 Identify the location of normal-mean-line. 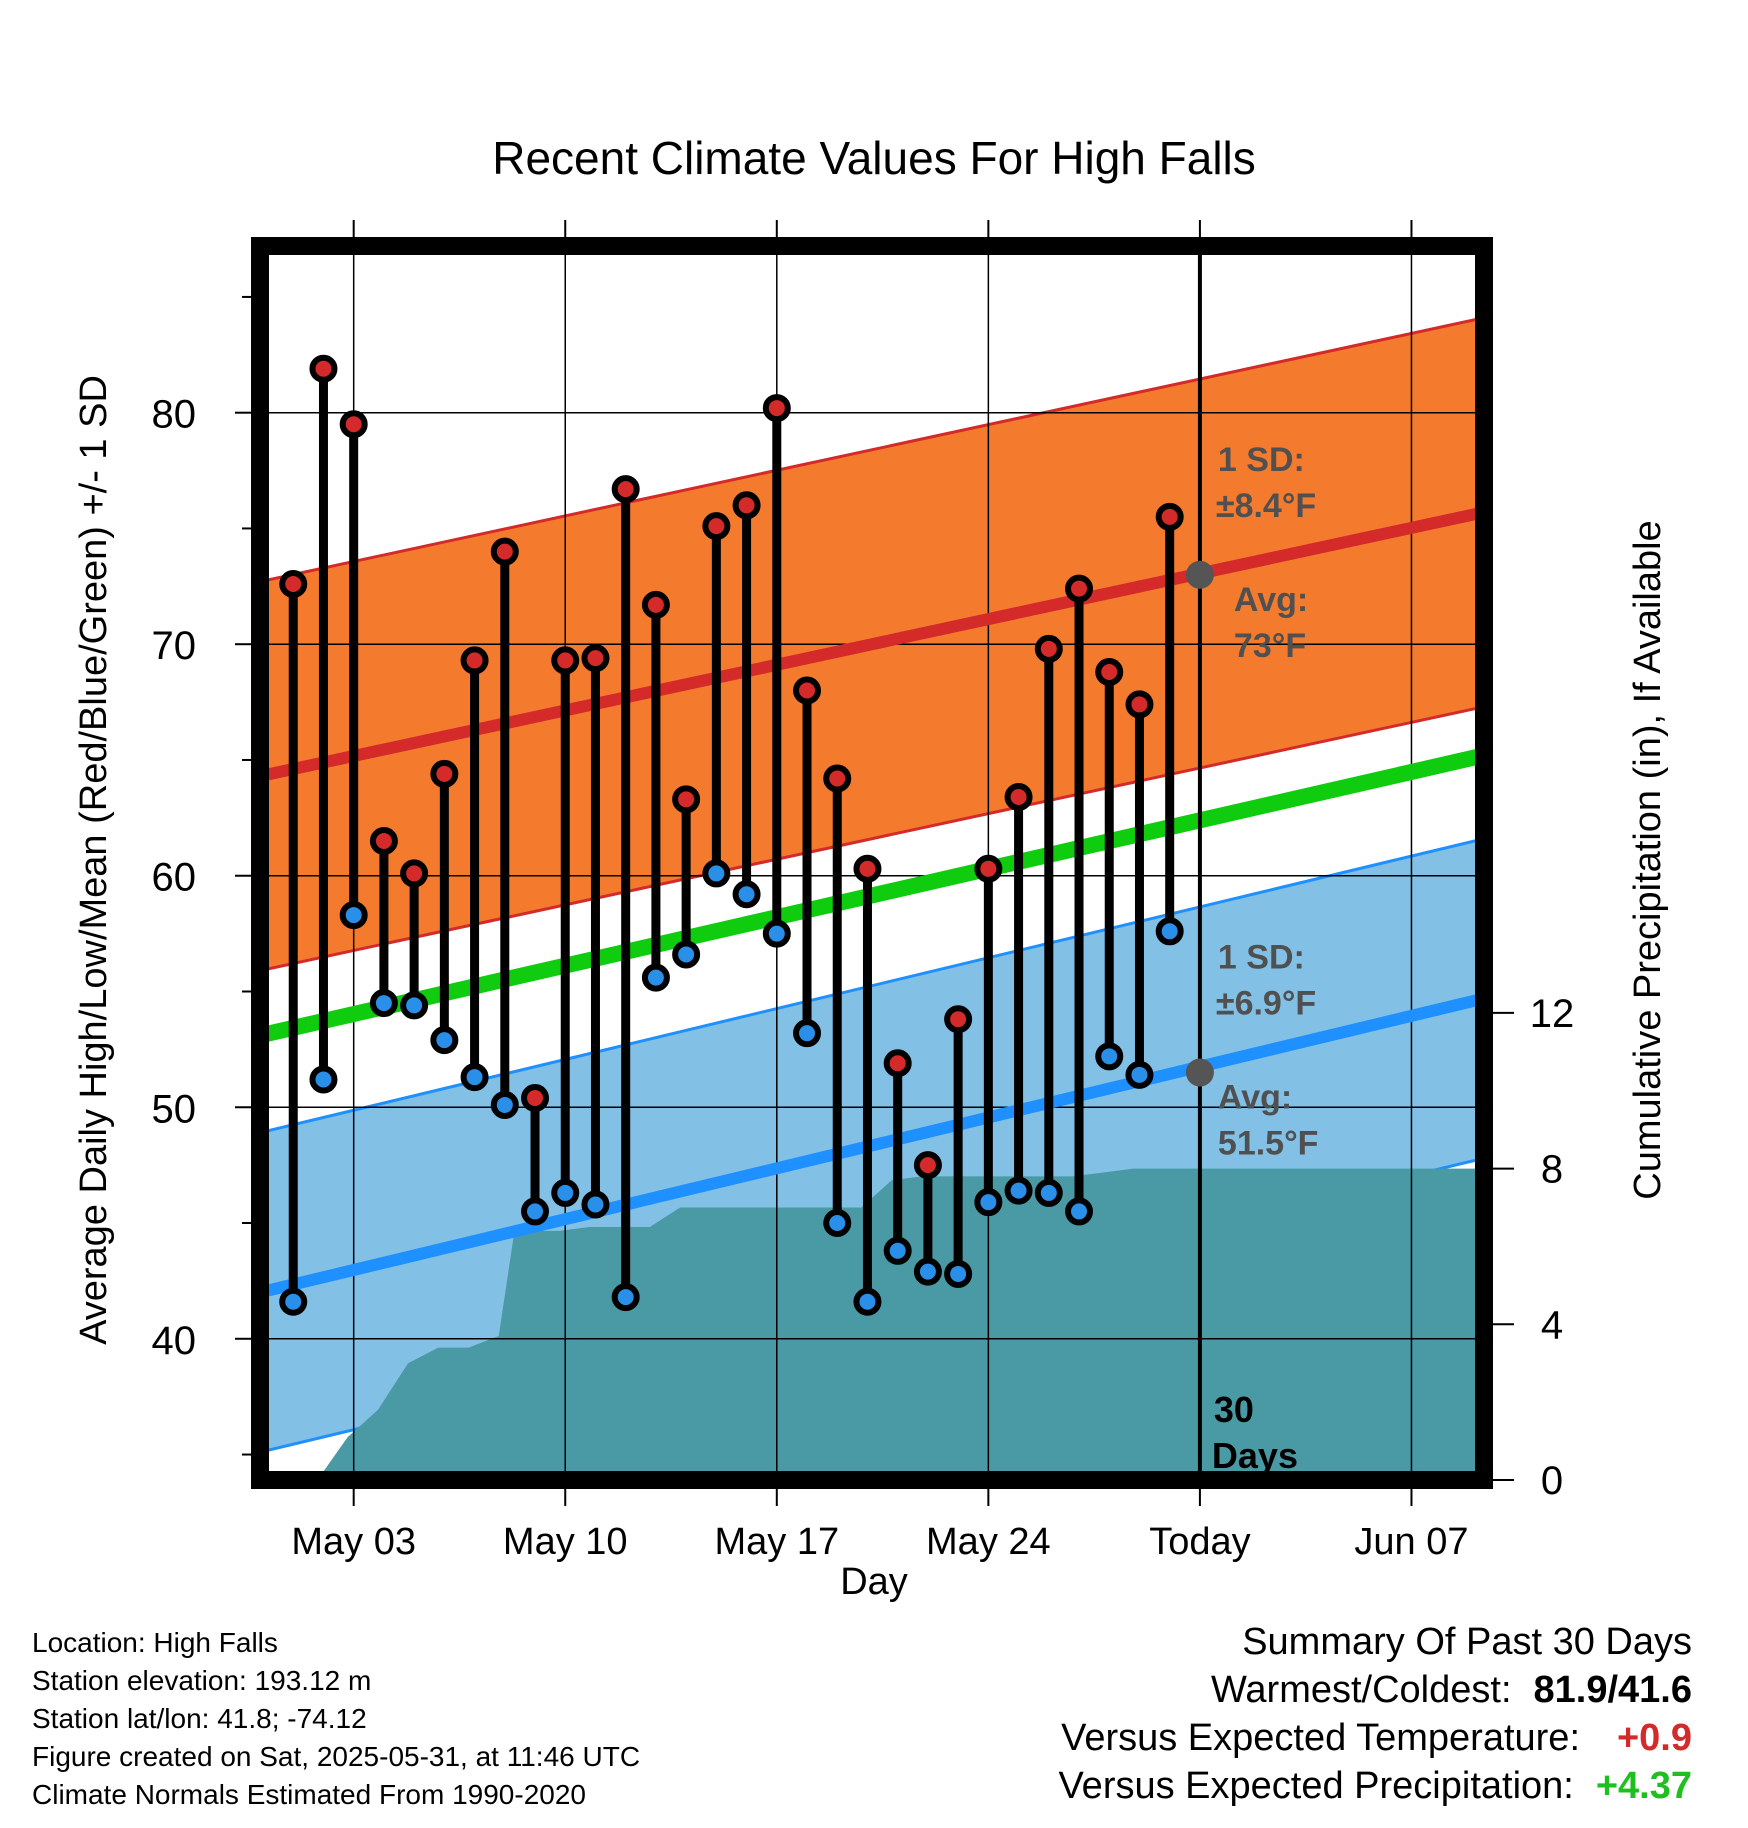
(872, 895).